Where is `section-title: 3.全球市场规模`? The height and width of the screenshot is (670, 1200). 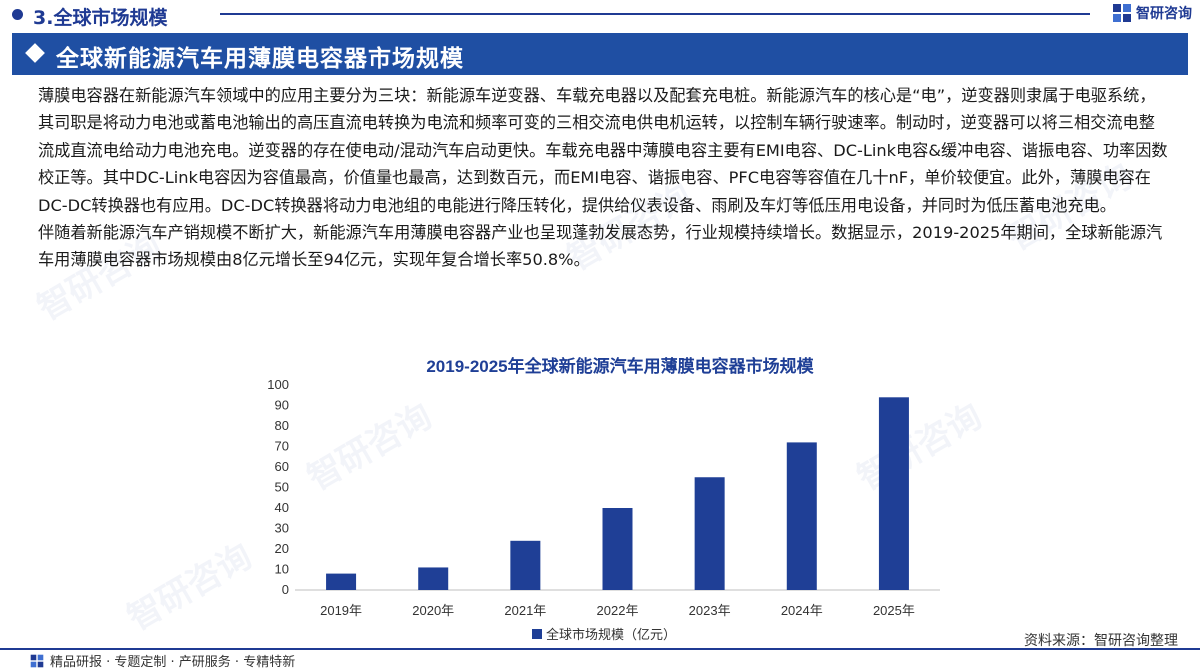
section-title: 3.全球市场规模 is located at coordinates (100, 18).